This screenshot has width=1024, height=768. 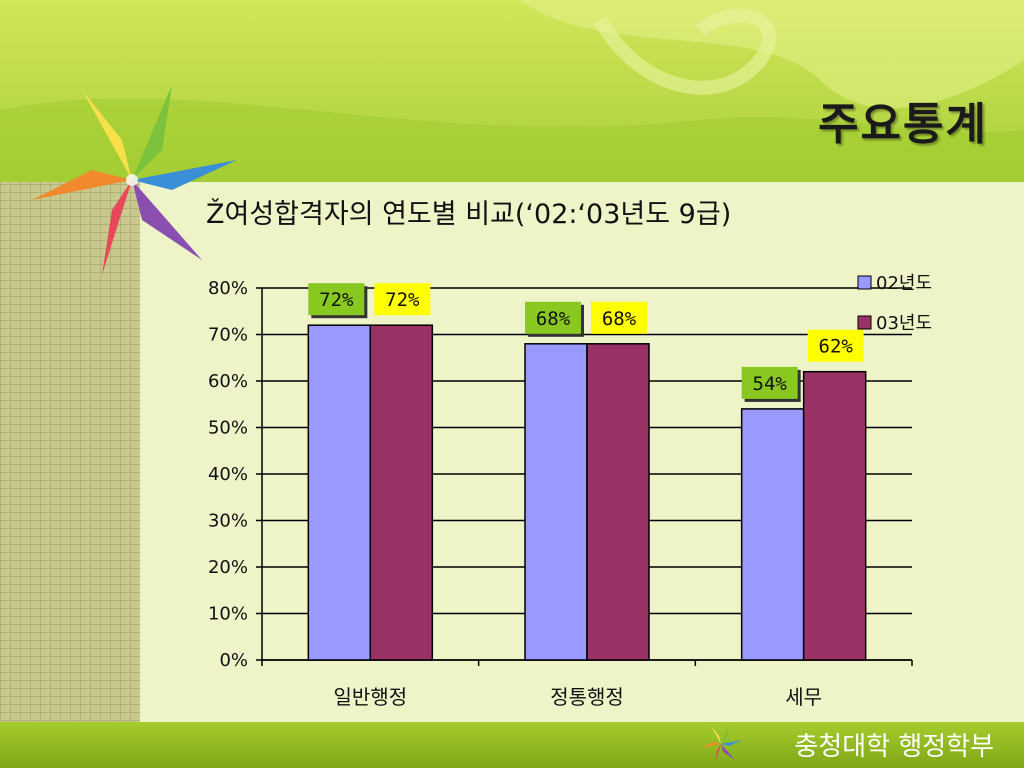 What do you see at coordinates (228, 567) in the screenshot?
I see `y-tick-label: 20%` at bounding box center [228, 567].